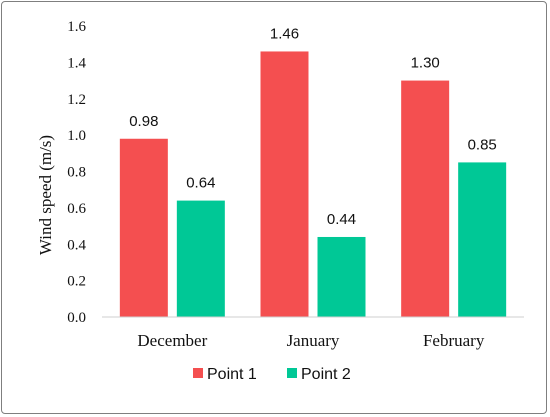 The image size is (550, 417). Describe the element at coordinates (76, 27) in the screenshot. I see `y-tick-label: 1.6` at that location.